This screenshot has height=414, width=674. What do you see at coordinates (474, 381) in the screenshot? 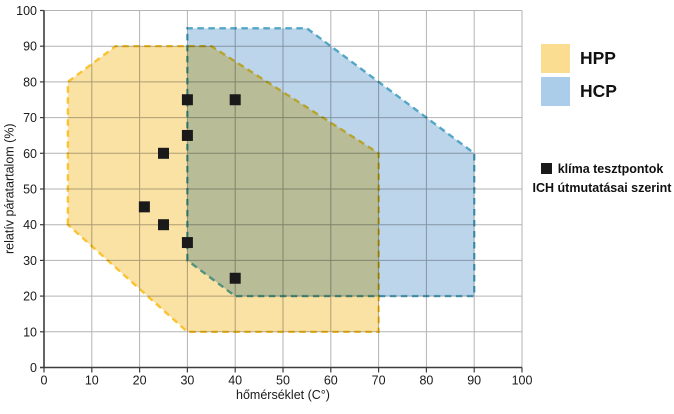
I see `x-tick-label-90: 90` at bounding box center [474, 381].